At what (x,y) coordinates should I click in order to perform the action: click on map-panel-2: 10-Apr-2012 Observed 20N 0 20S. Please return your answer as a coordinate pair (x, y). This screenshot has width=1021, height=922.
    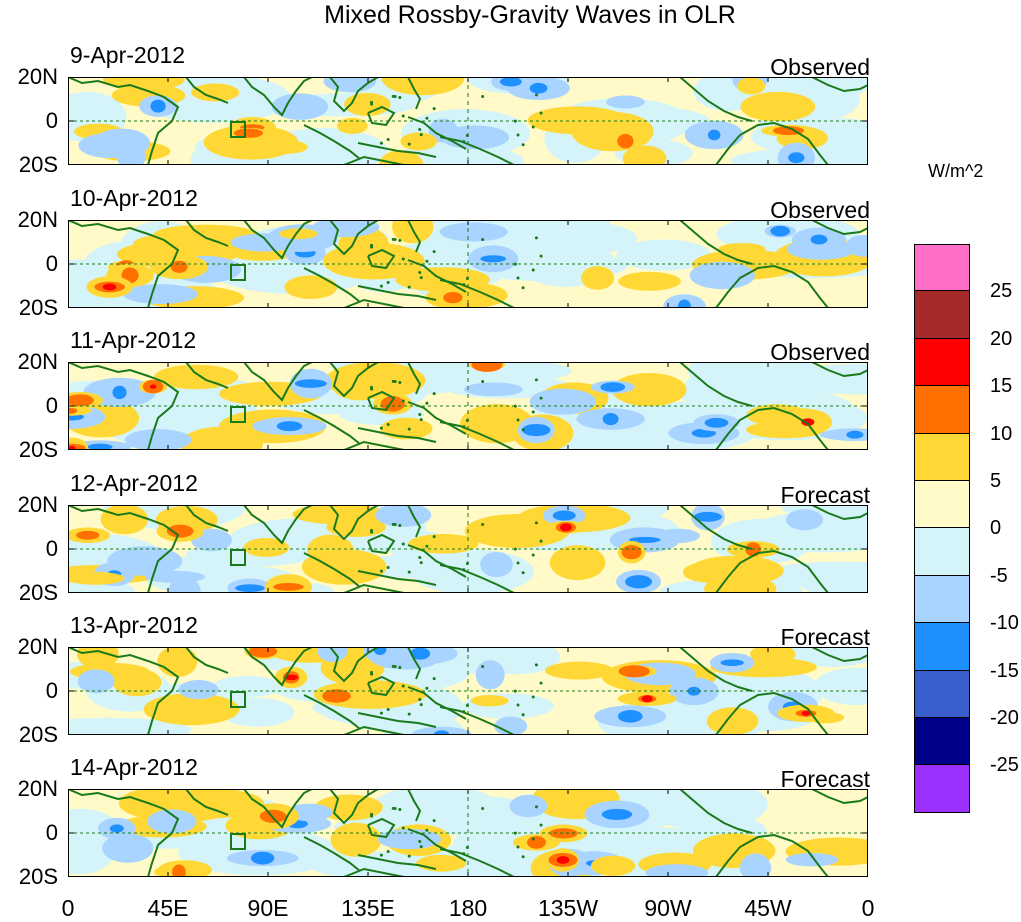
    Looking at the image, I should click on (444, 252).